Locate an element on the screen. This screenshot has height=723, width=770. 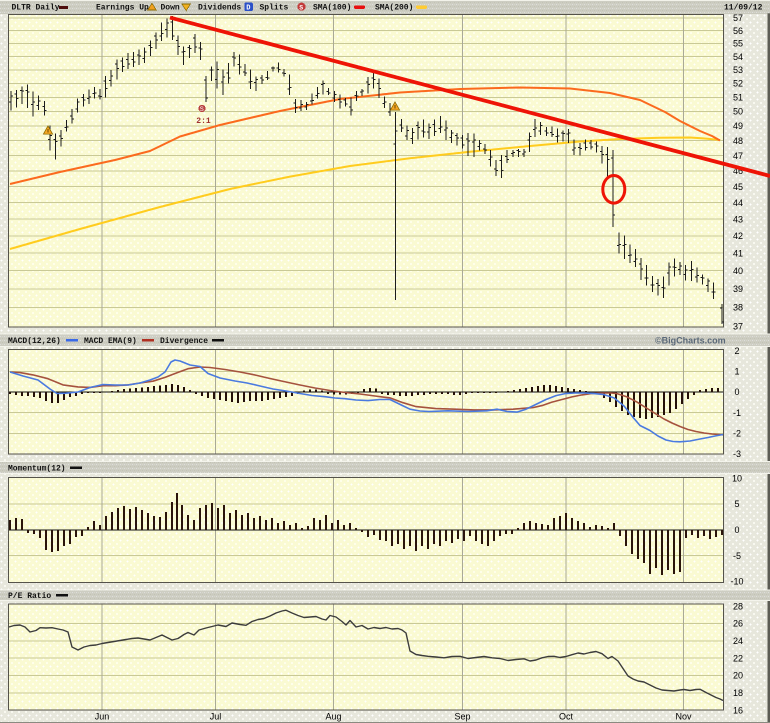
svg-text: 28 is located at coordinates (738, 606).